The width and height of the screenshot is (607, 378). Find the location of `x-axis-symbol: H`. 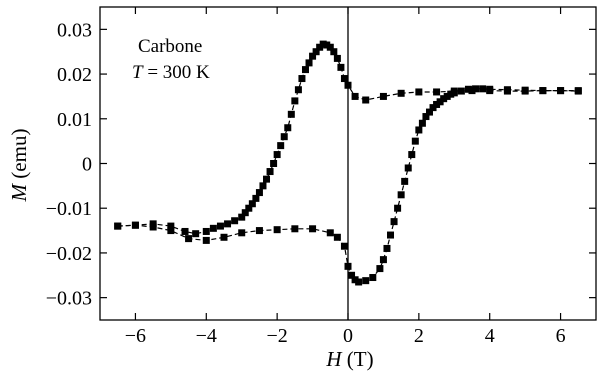

x-axis-symbol: H is located at coordinates (334, 359).